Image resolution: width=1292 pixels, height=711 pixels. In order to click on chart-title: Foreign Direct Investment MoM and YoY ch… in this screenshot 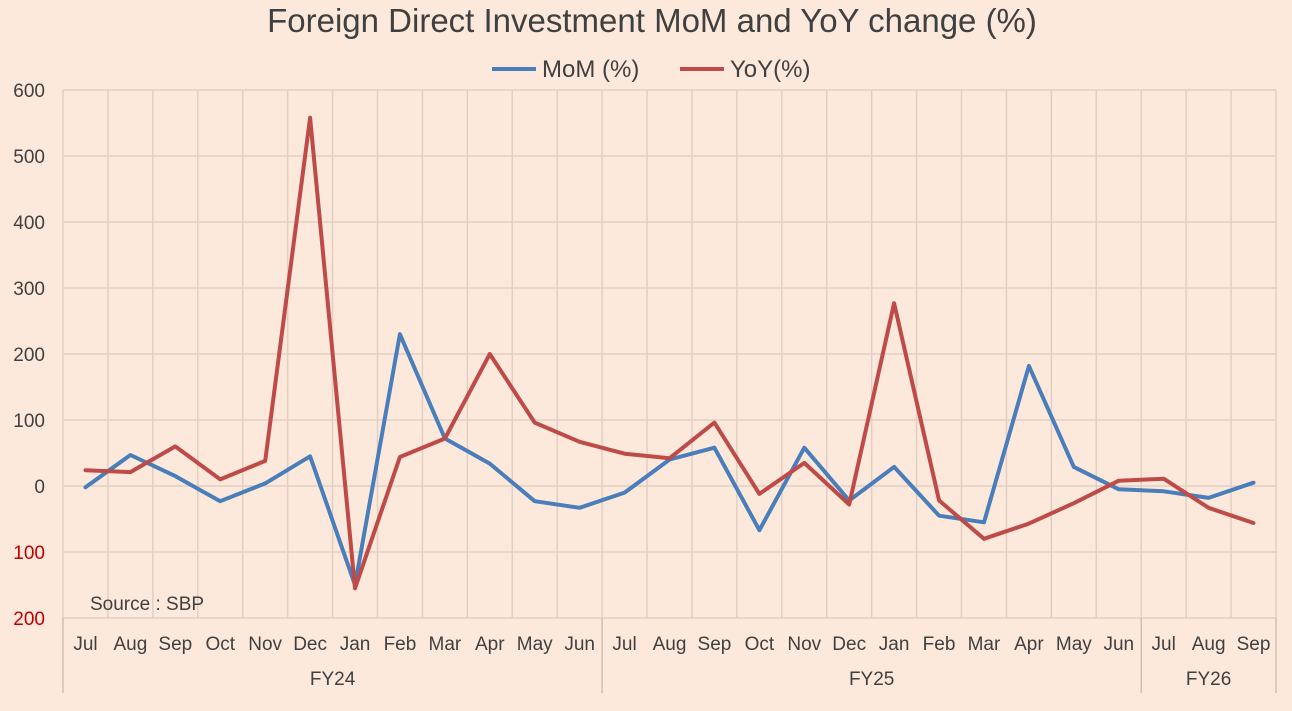, I will do `click(652, 20)`.